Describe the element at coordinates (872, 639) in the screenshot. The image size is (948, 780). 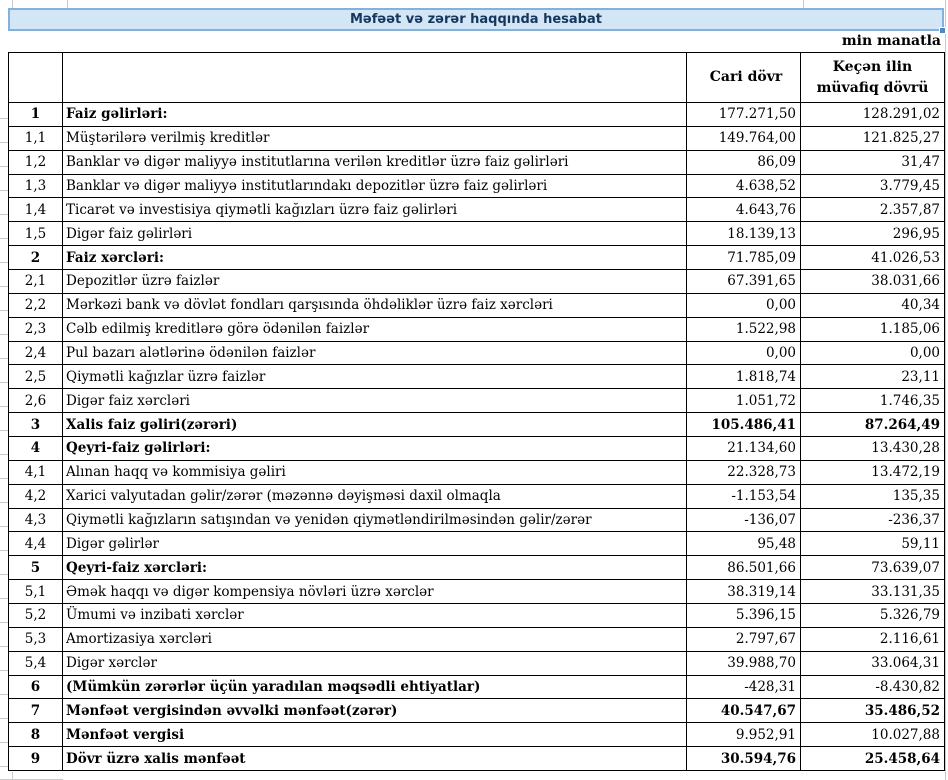
I see `previous-period-cell: 2.116,61` at that location.